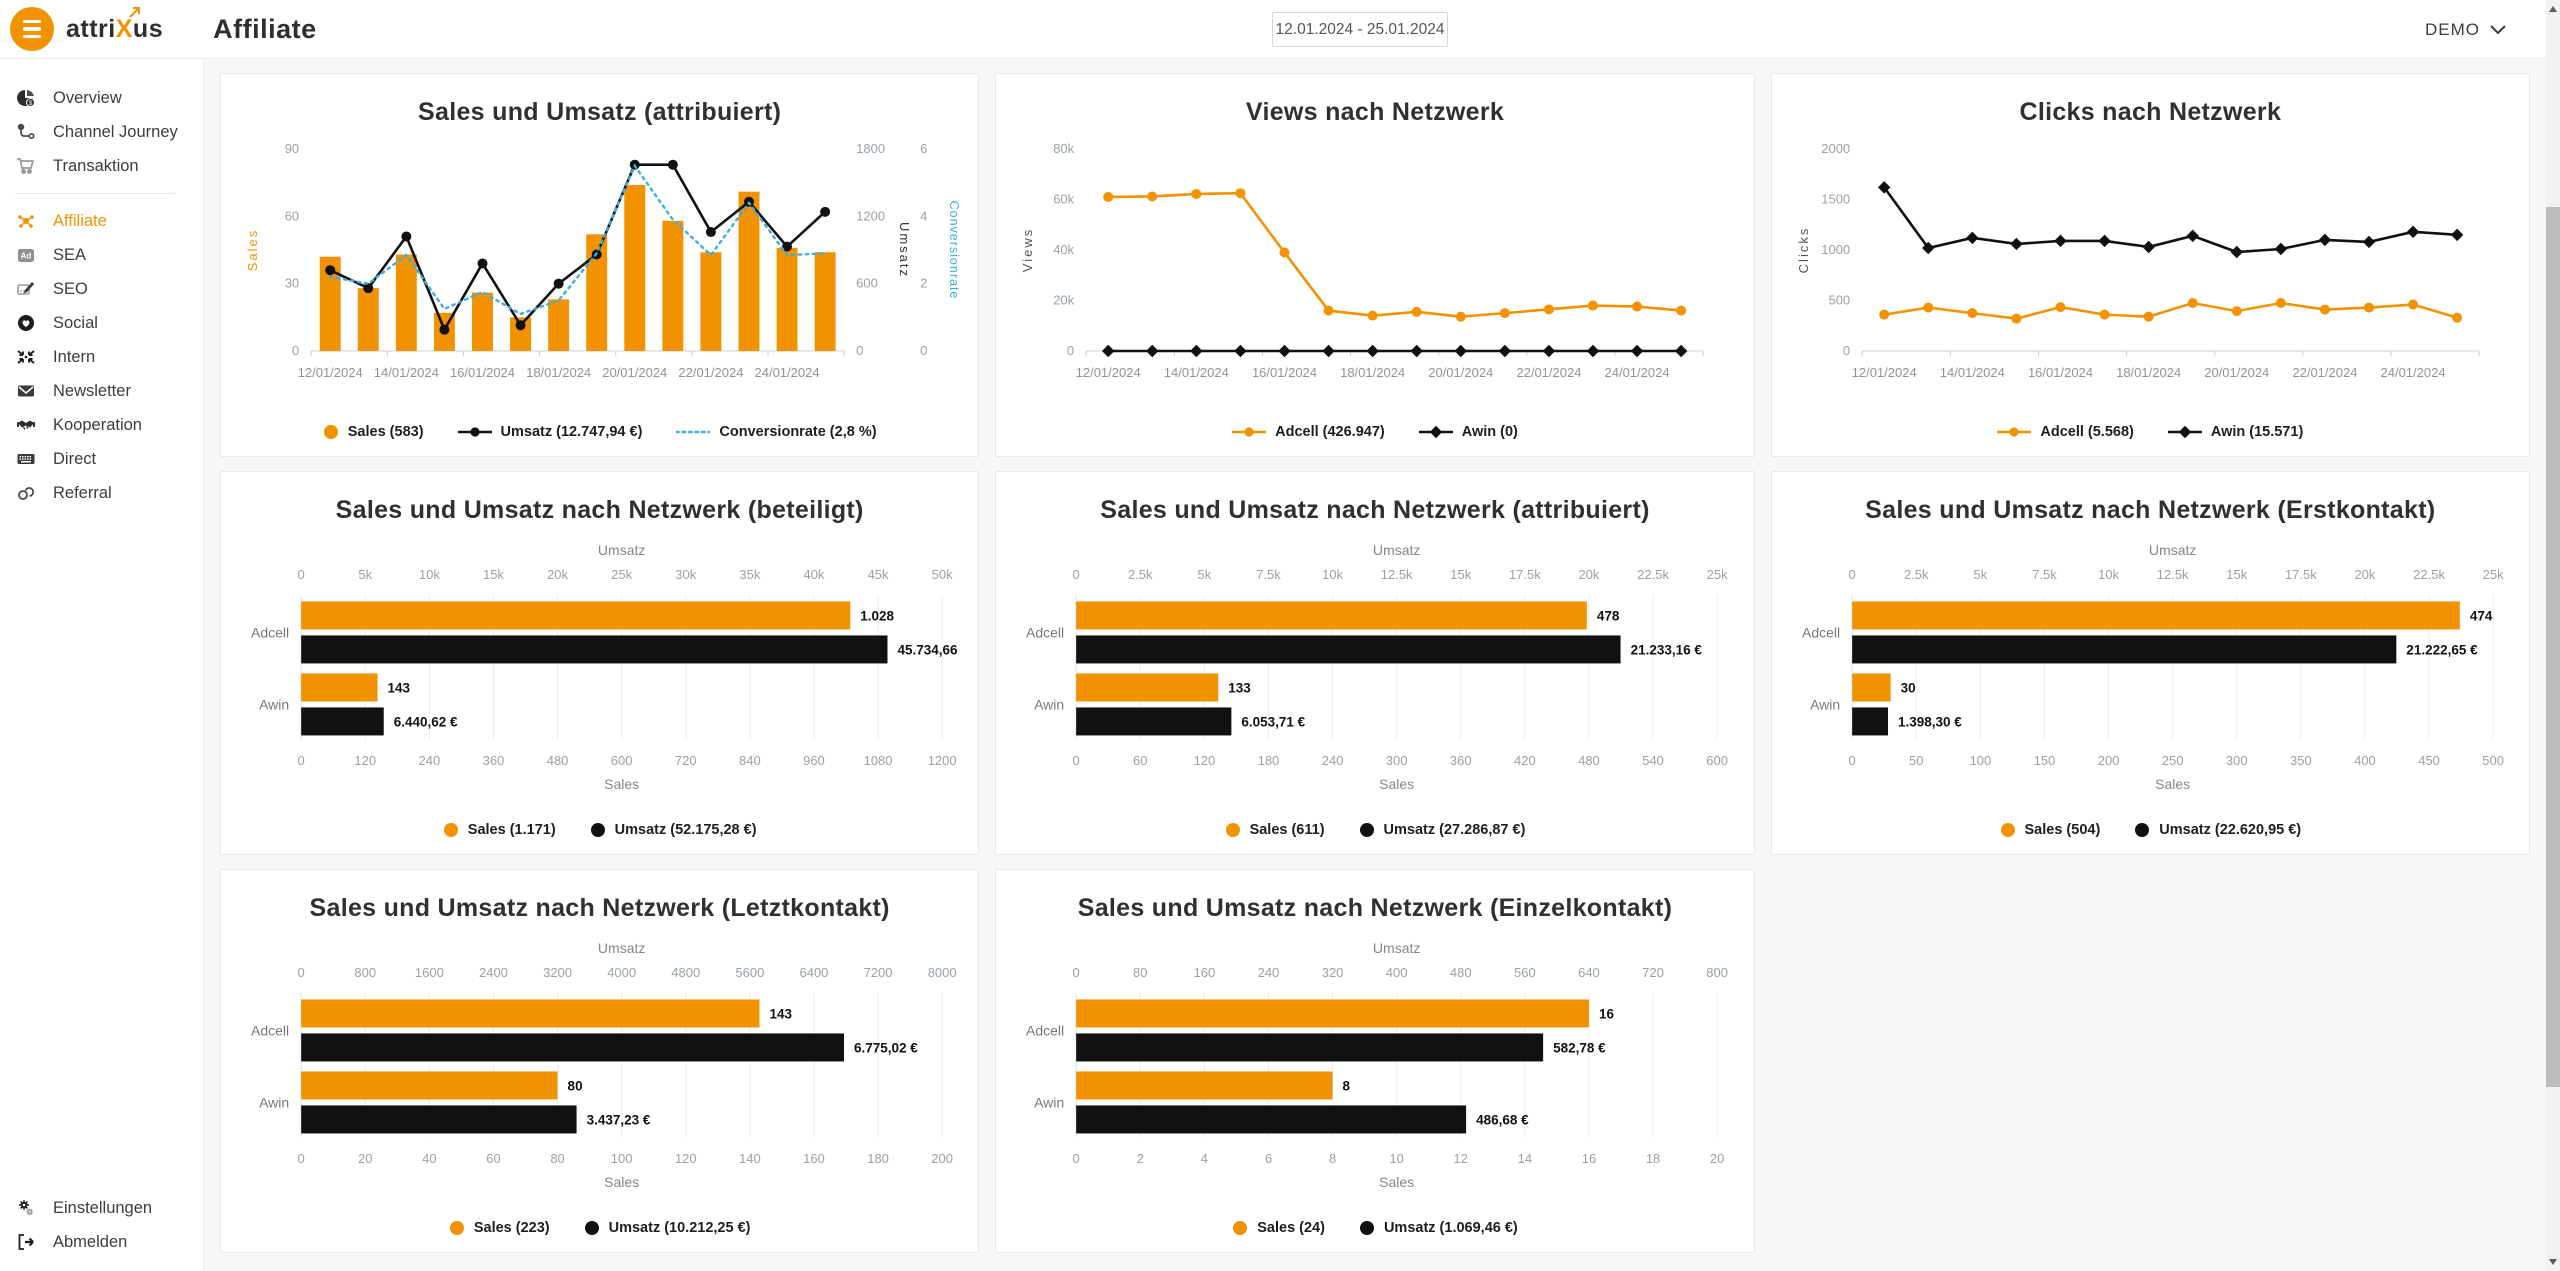 The width and height of the screenshot is (2560, 1271). I want to click on scrollbar-up-arrow, so click(2553, 9).